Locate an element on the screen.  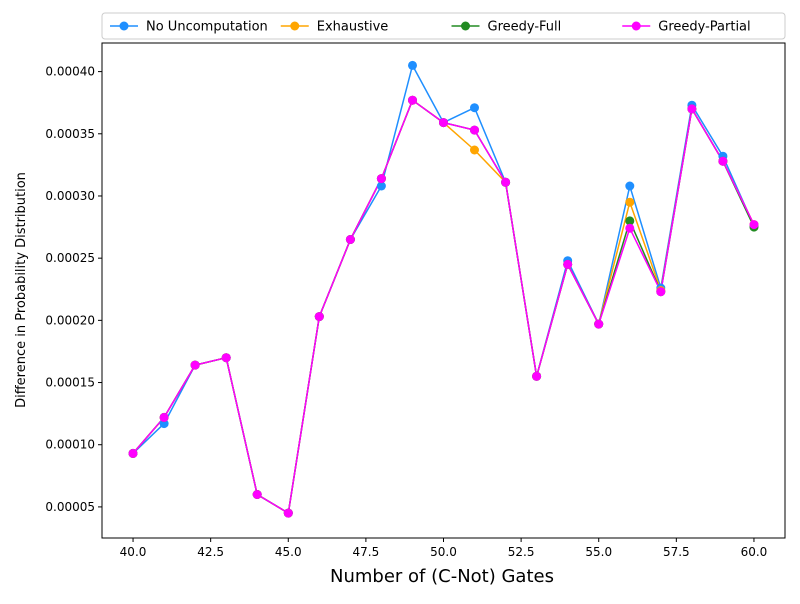
legend-label: Greedy-Partial is located at coordinates (704, 27).